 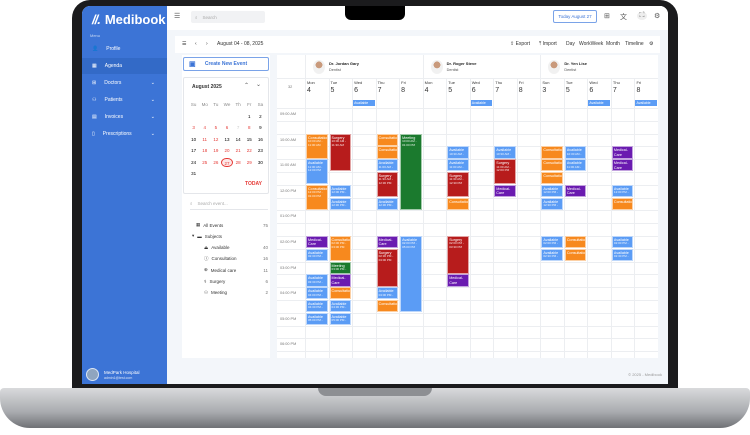 I want to click on logo: //. Medibook, so click(x=129, y=19).